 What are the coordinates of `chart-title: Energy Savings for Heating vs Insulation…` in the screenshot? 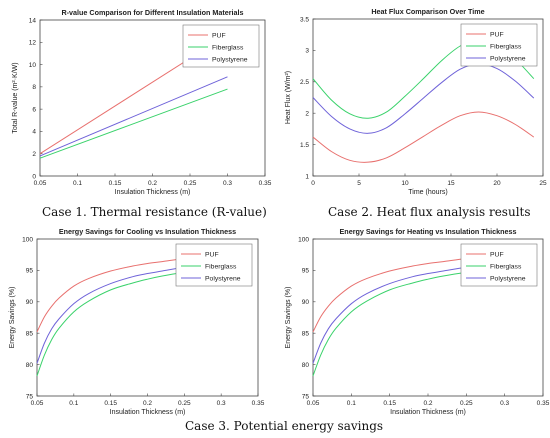 It's located at (428, 231).